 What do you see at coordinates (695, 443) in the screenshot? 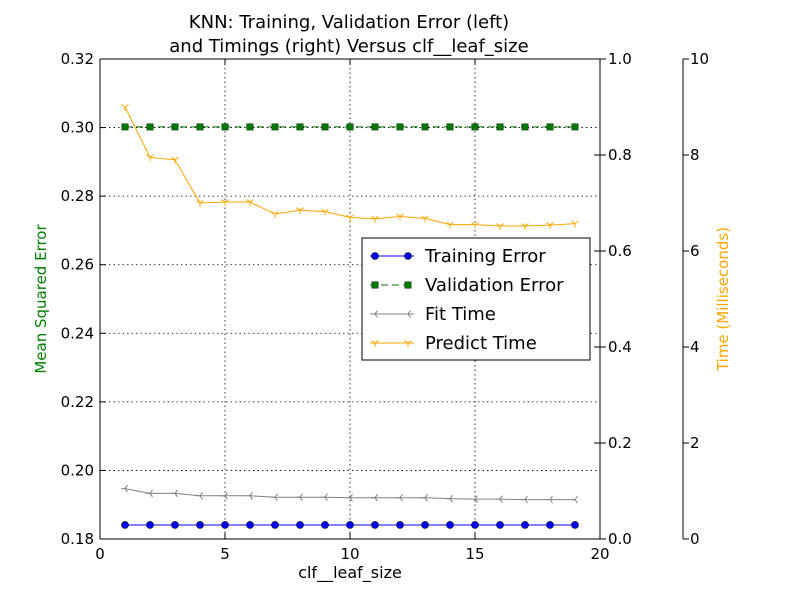
I see `y-right-outer-tick-label: 2` at bounding box center [695, 443].